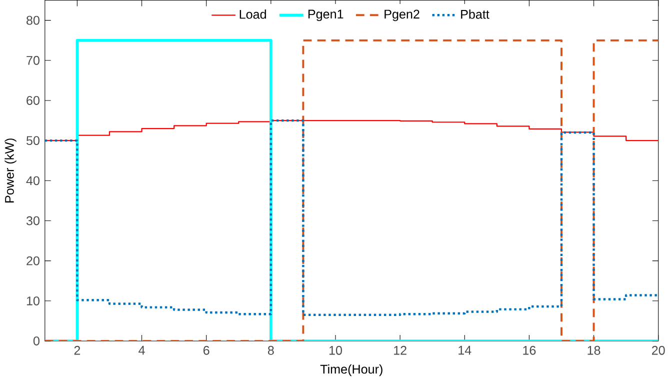 The height and width of the screenshot is (381, 670). I want to click on x-tick-label: 16, so click(529, 350).